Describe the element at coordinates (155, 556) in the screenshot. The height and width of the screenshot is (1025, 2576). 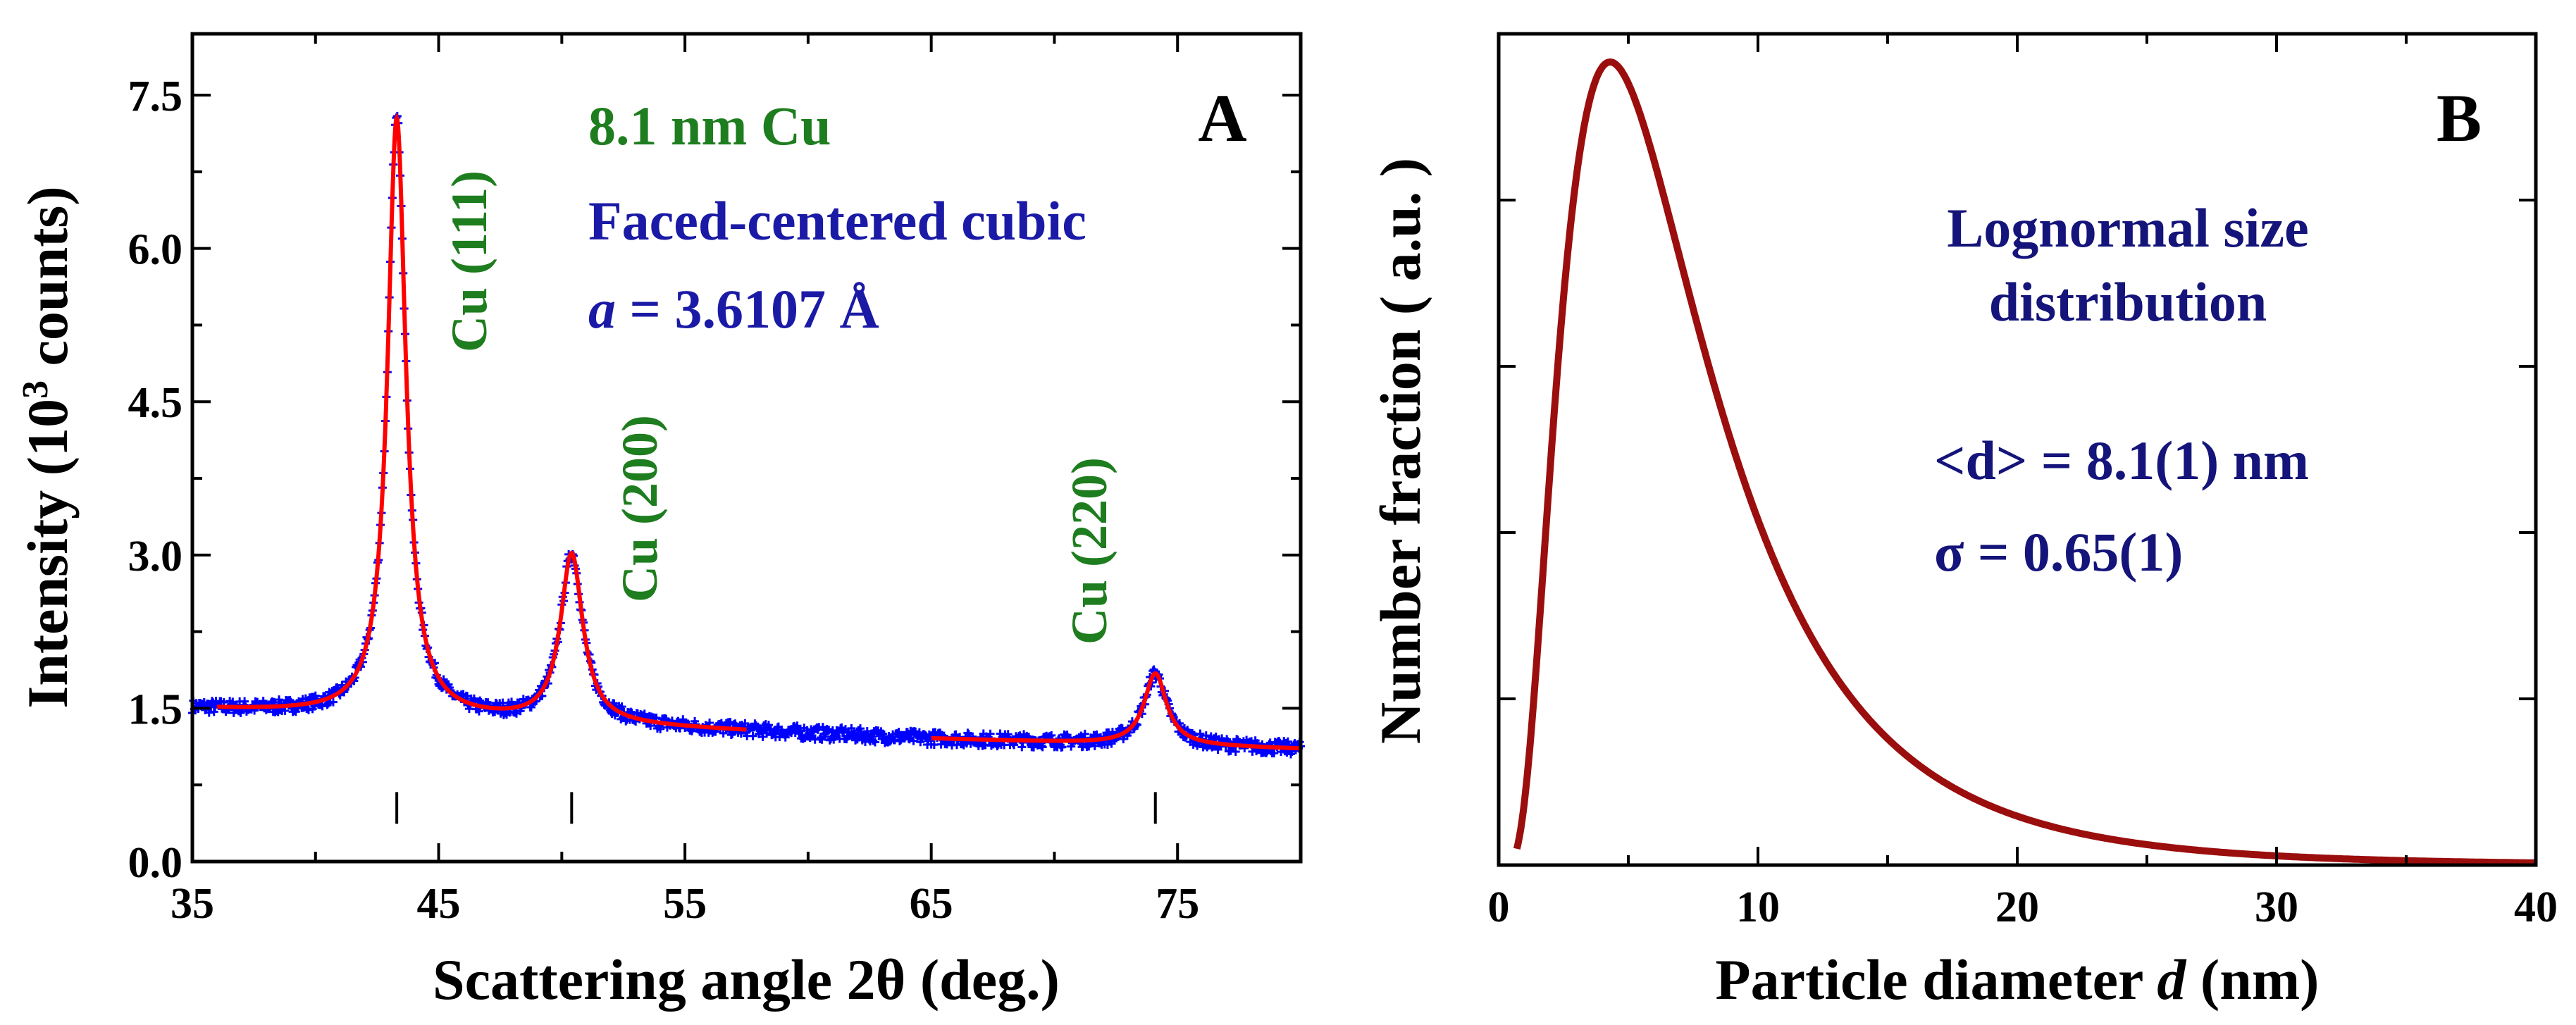
I see `y-tick-label: 3.0` at that location.